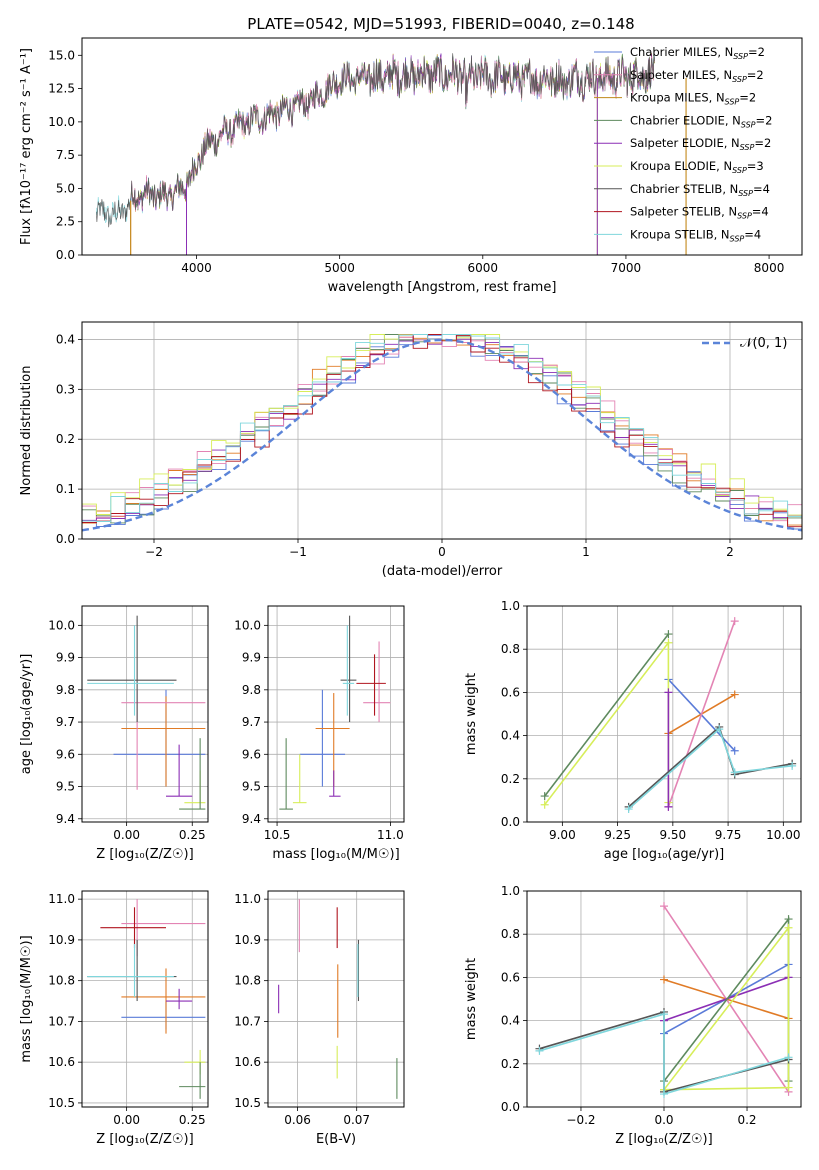 The width and height of the screenshot is (819, 1170). Describe the element at coordinates (65, 489) in the screenshot. I see `y-tick-label: 0.1` at that location.